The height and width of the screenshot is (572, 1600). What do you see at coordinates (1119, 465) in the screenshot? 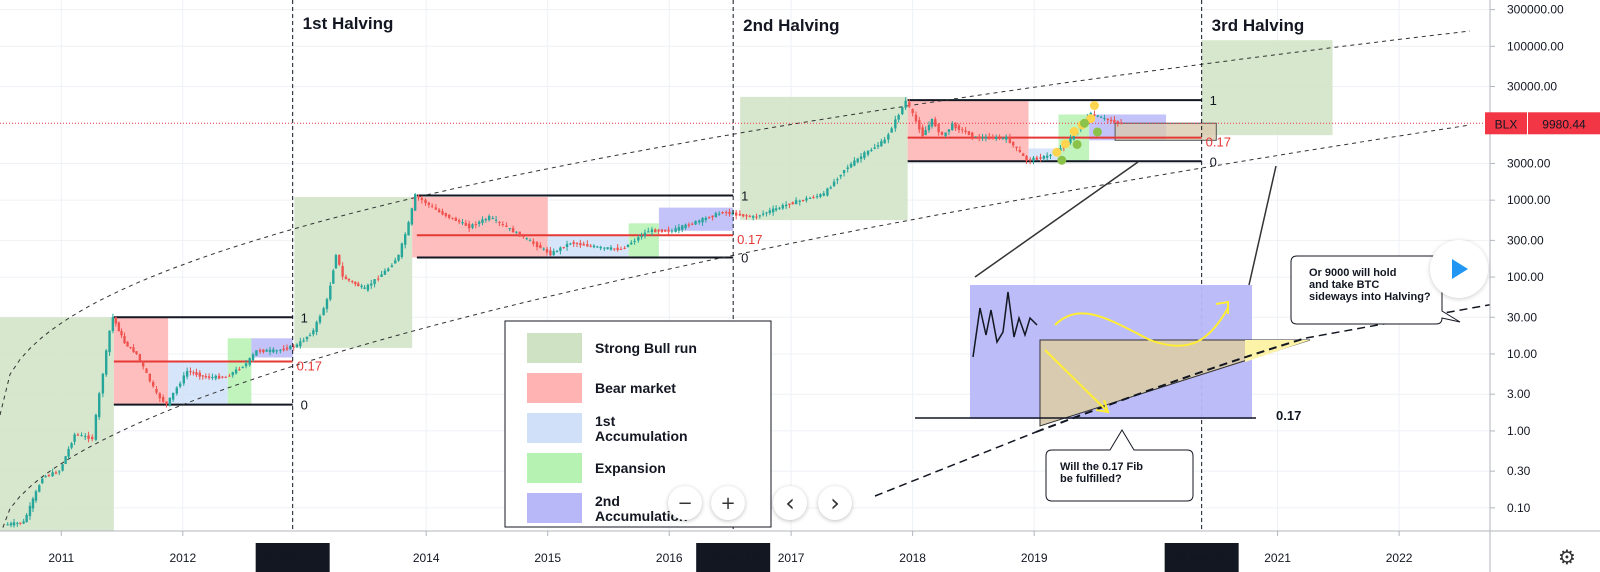
I see `callout-fib-box` at bounding box center [1119, 465].